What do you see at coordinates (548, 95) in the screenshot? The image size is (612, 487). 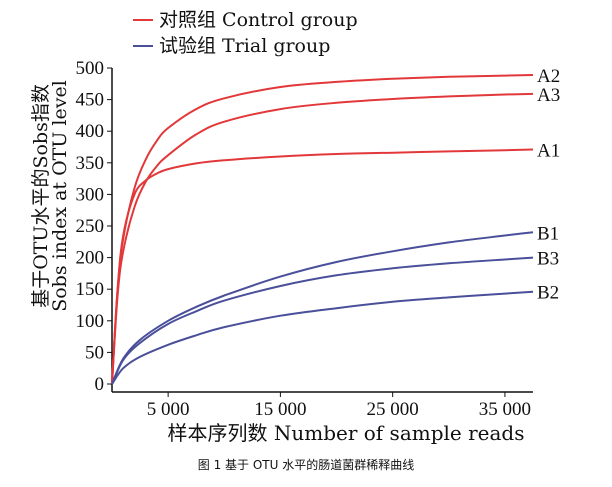 I see `series-label-a3: A3` at bounding box center [548, 95].